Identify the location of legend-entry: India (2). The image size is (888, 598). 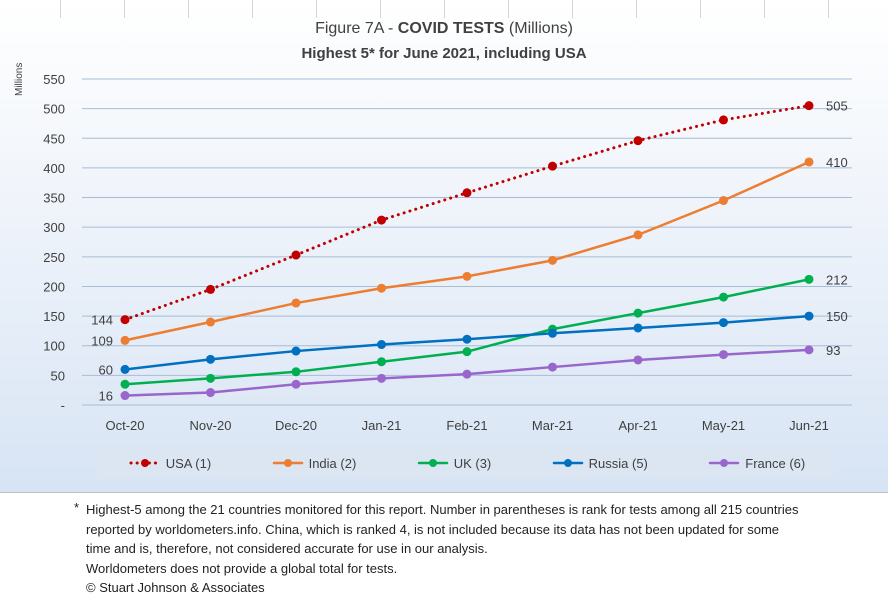
(314, 463).